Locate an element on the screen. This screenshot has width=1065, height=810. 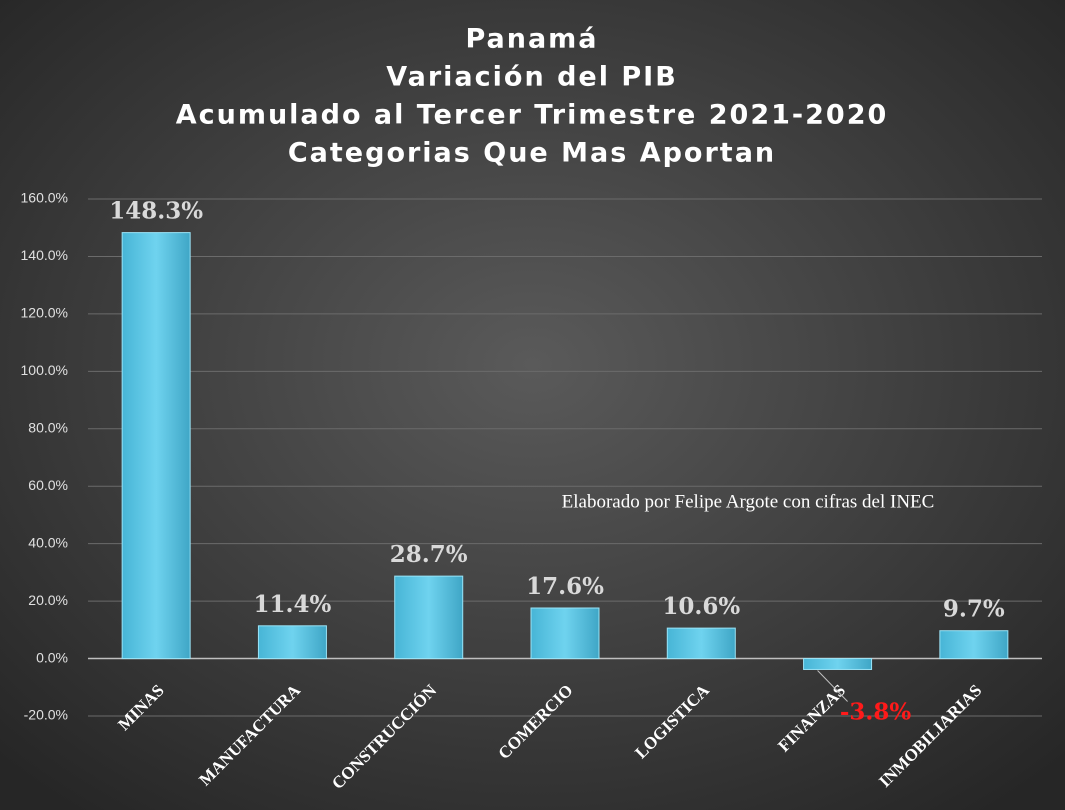
y-tick-label: 20.0% is located at coordinates (48, 600).